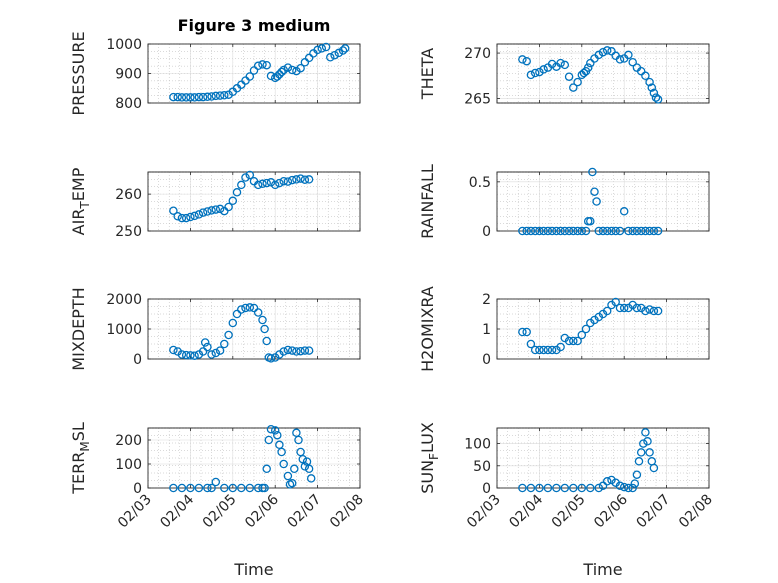 The image size is (778, 583). What do you see at coordinates (480, 183) in the screenshot?
I see `y-tick-label: 0.5` at bounding box center [480, 183].